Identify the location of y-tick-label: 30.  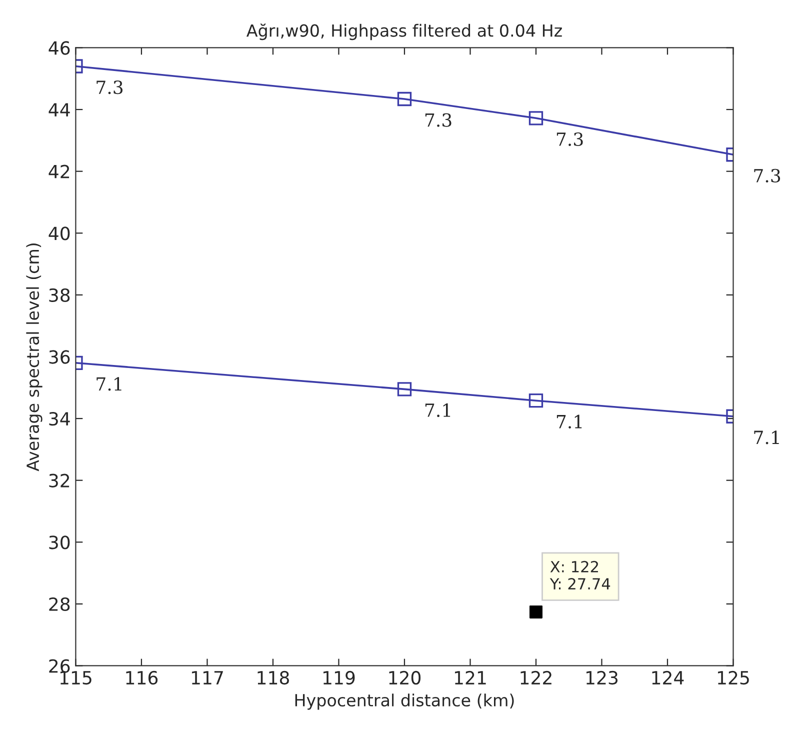
(59, 543).